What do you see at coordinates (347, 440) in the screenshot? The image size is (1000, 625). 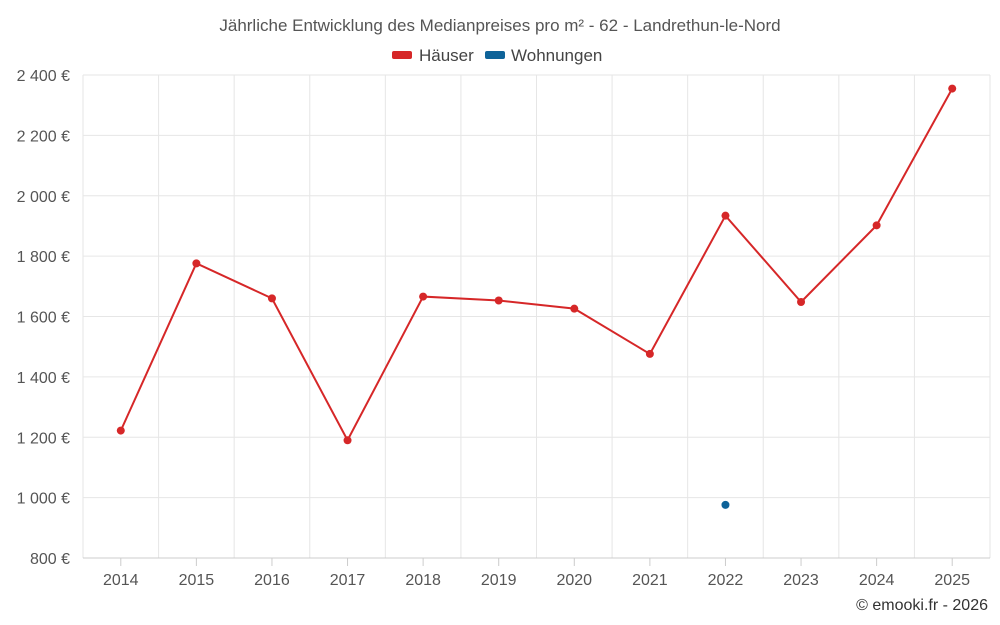 I see `data-point-haeuser-2017` at bounding box center [347, 440].